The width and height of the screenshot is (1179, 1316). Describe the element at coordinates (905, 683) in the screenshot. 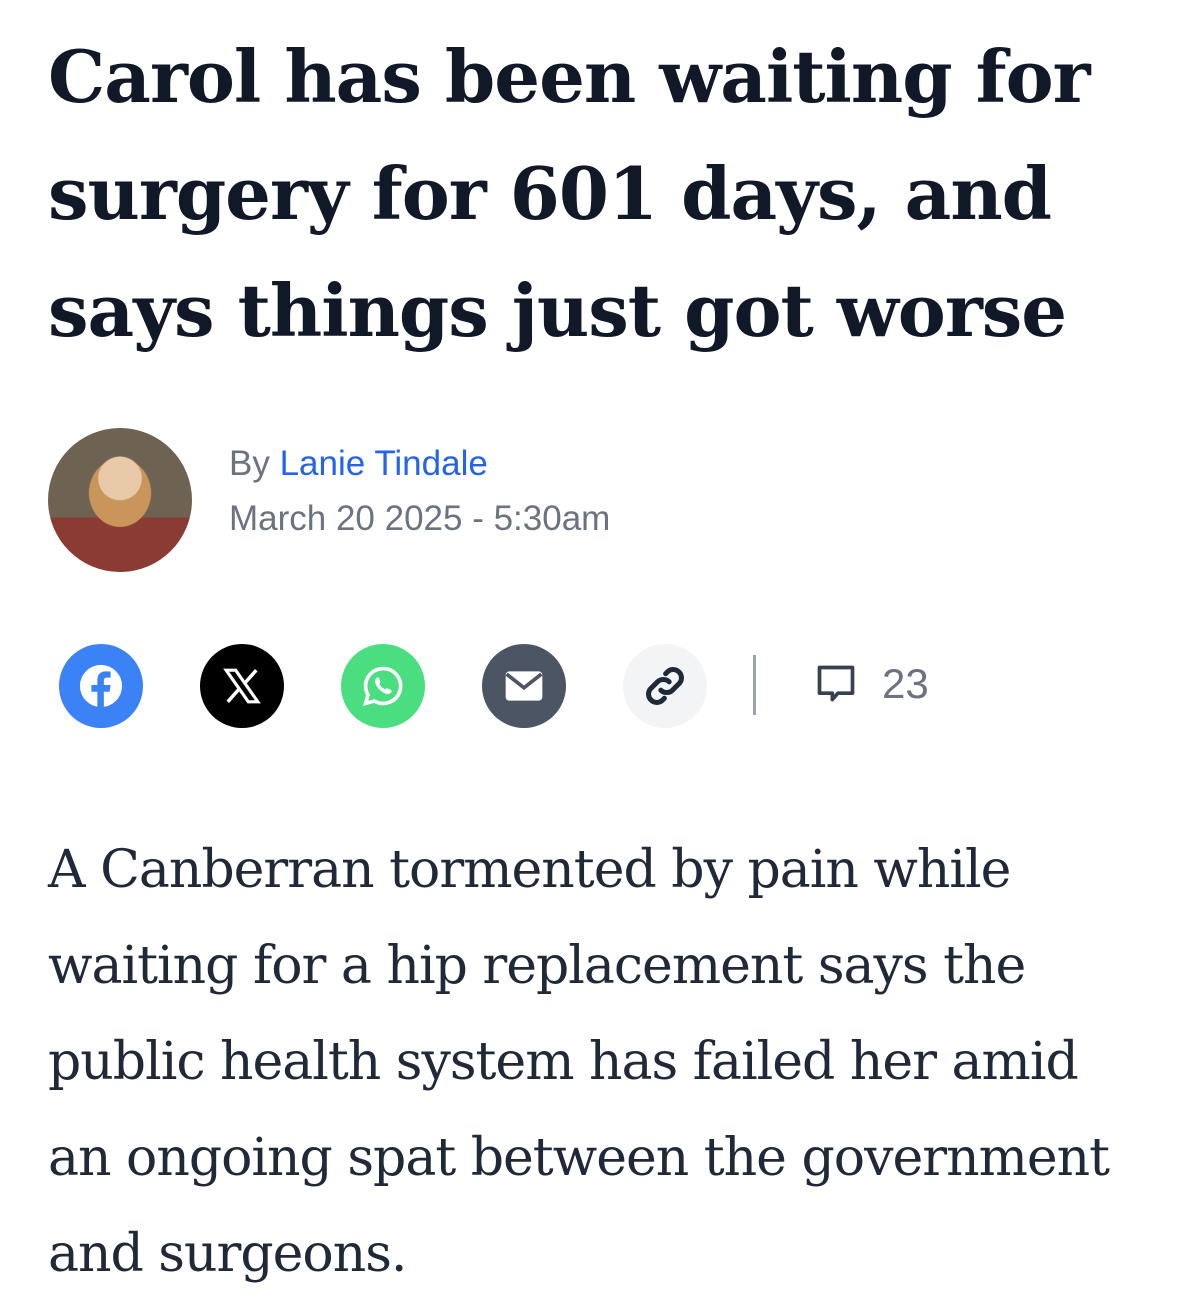

I see `comment-count: 23` at that location.